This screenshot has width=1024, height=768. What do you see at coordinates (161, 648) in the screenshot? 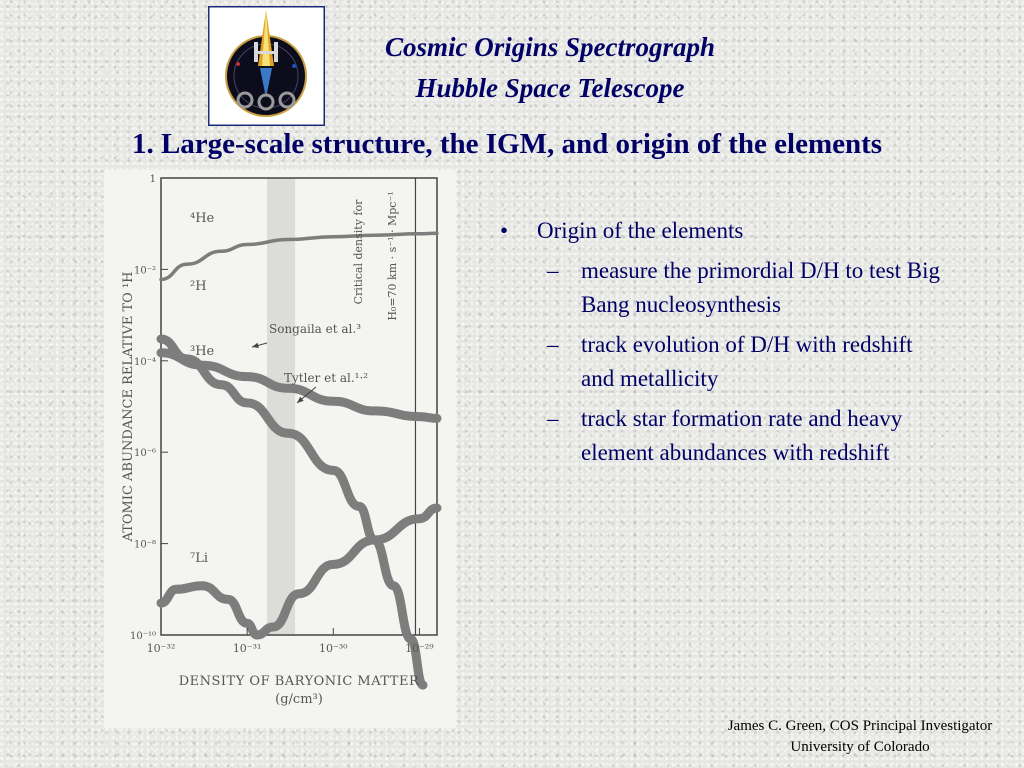
I see `x-tick-label: 10⁻³²` at bounding box center [161, 648].